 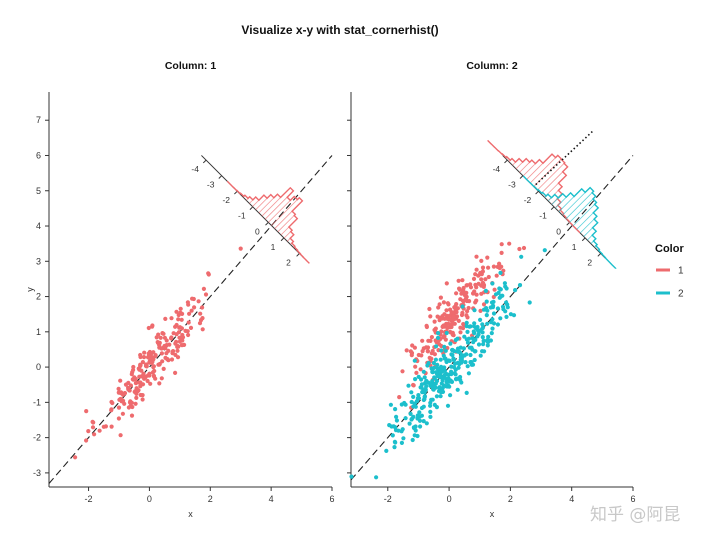 What do you see at coordinates (388, 499) in the screenshot?
I see `x-tick-label: -2` at bounding box center [388, 499].